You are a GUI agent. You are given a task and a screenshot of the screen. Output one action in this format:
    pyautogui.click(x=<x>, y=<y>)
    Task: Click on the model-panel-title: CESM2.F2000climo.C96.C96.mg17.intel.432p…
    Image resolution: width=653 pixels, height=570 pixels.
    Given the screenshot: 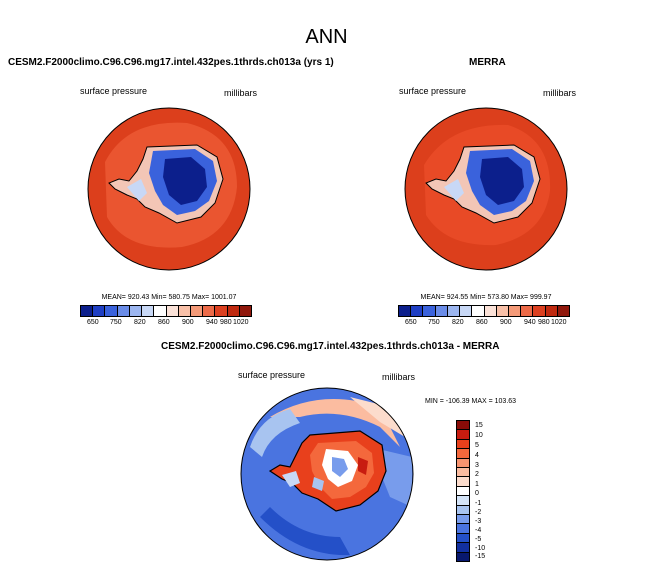 What is the action you would take?
    pyautogui.click(x=171, y=62)
    